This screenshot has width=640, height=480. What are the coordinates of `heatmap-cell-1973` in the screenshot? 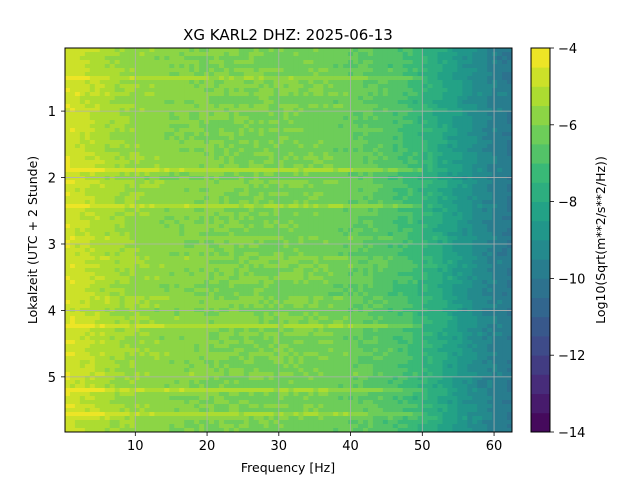 It's located at (480, 134).